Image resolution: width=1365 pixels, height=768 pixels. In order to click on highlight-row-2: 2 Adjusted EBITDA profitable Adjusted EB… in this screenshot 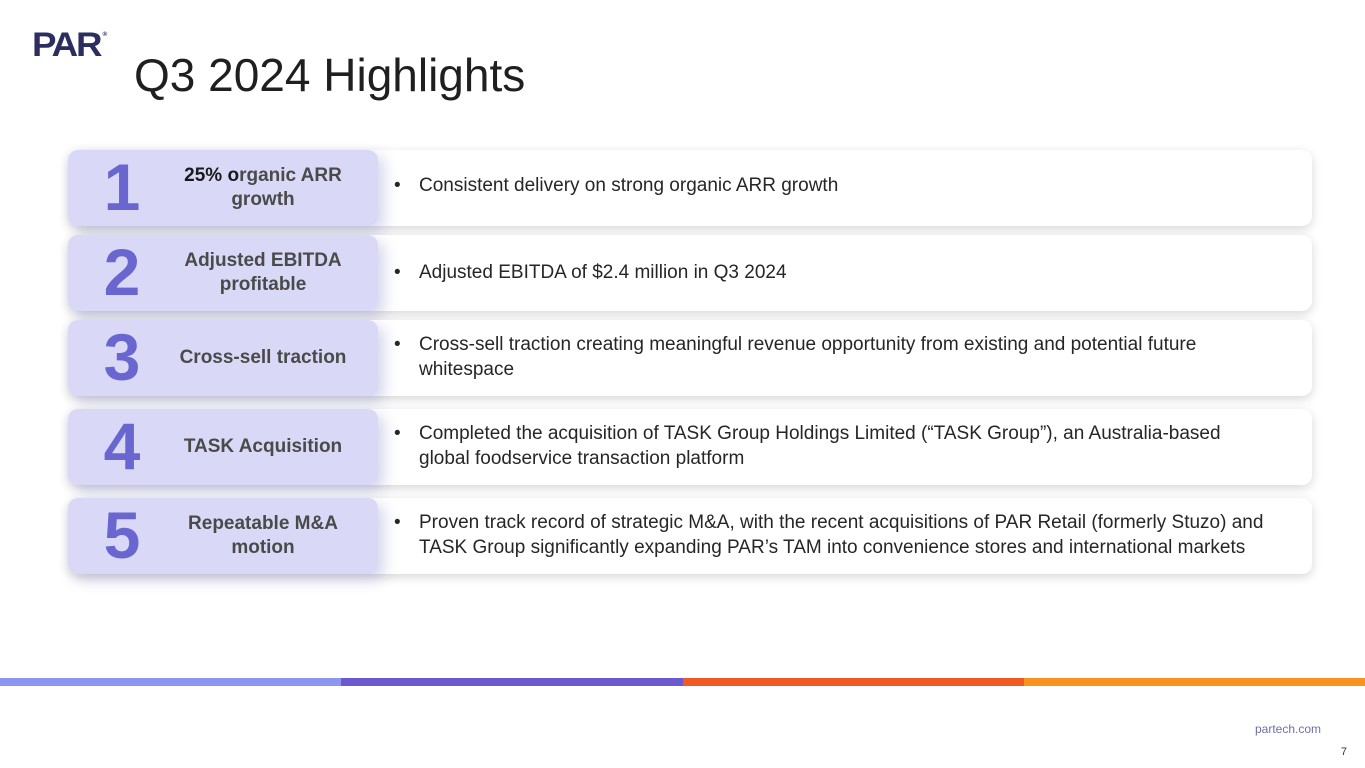, I will do `click(690, 273)`.